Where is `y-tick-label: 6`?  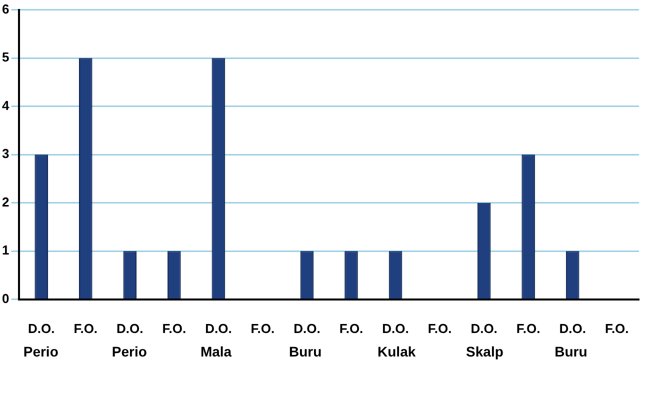 y-tick-label: 6 is located at coordinates (6, 8).